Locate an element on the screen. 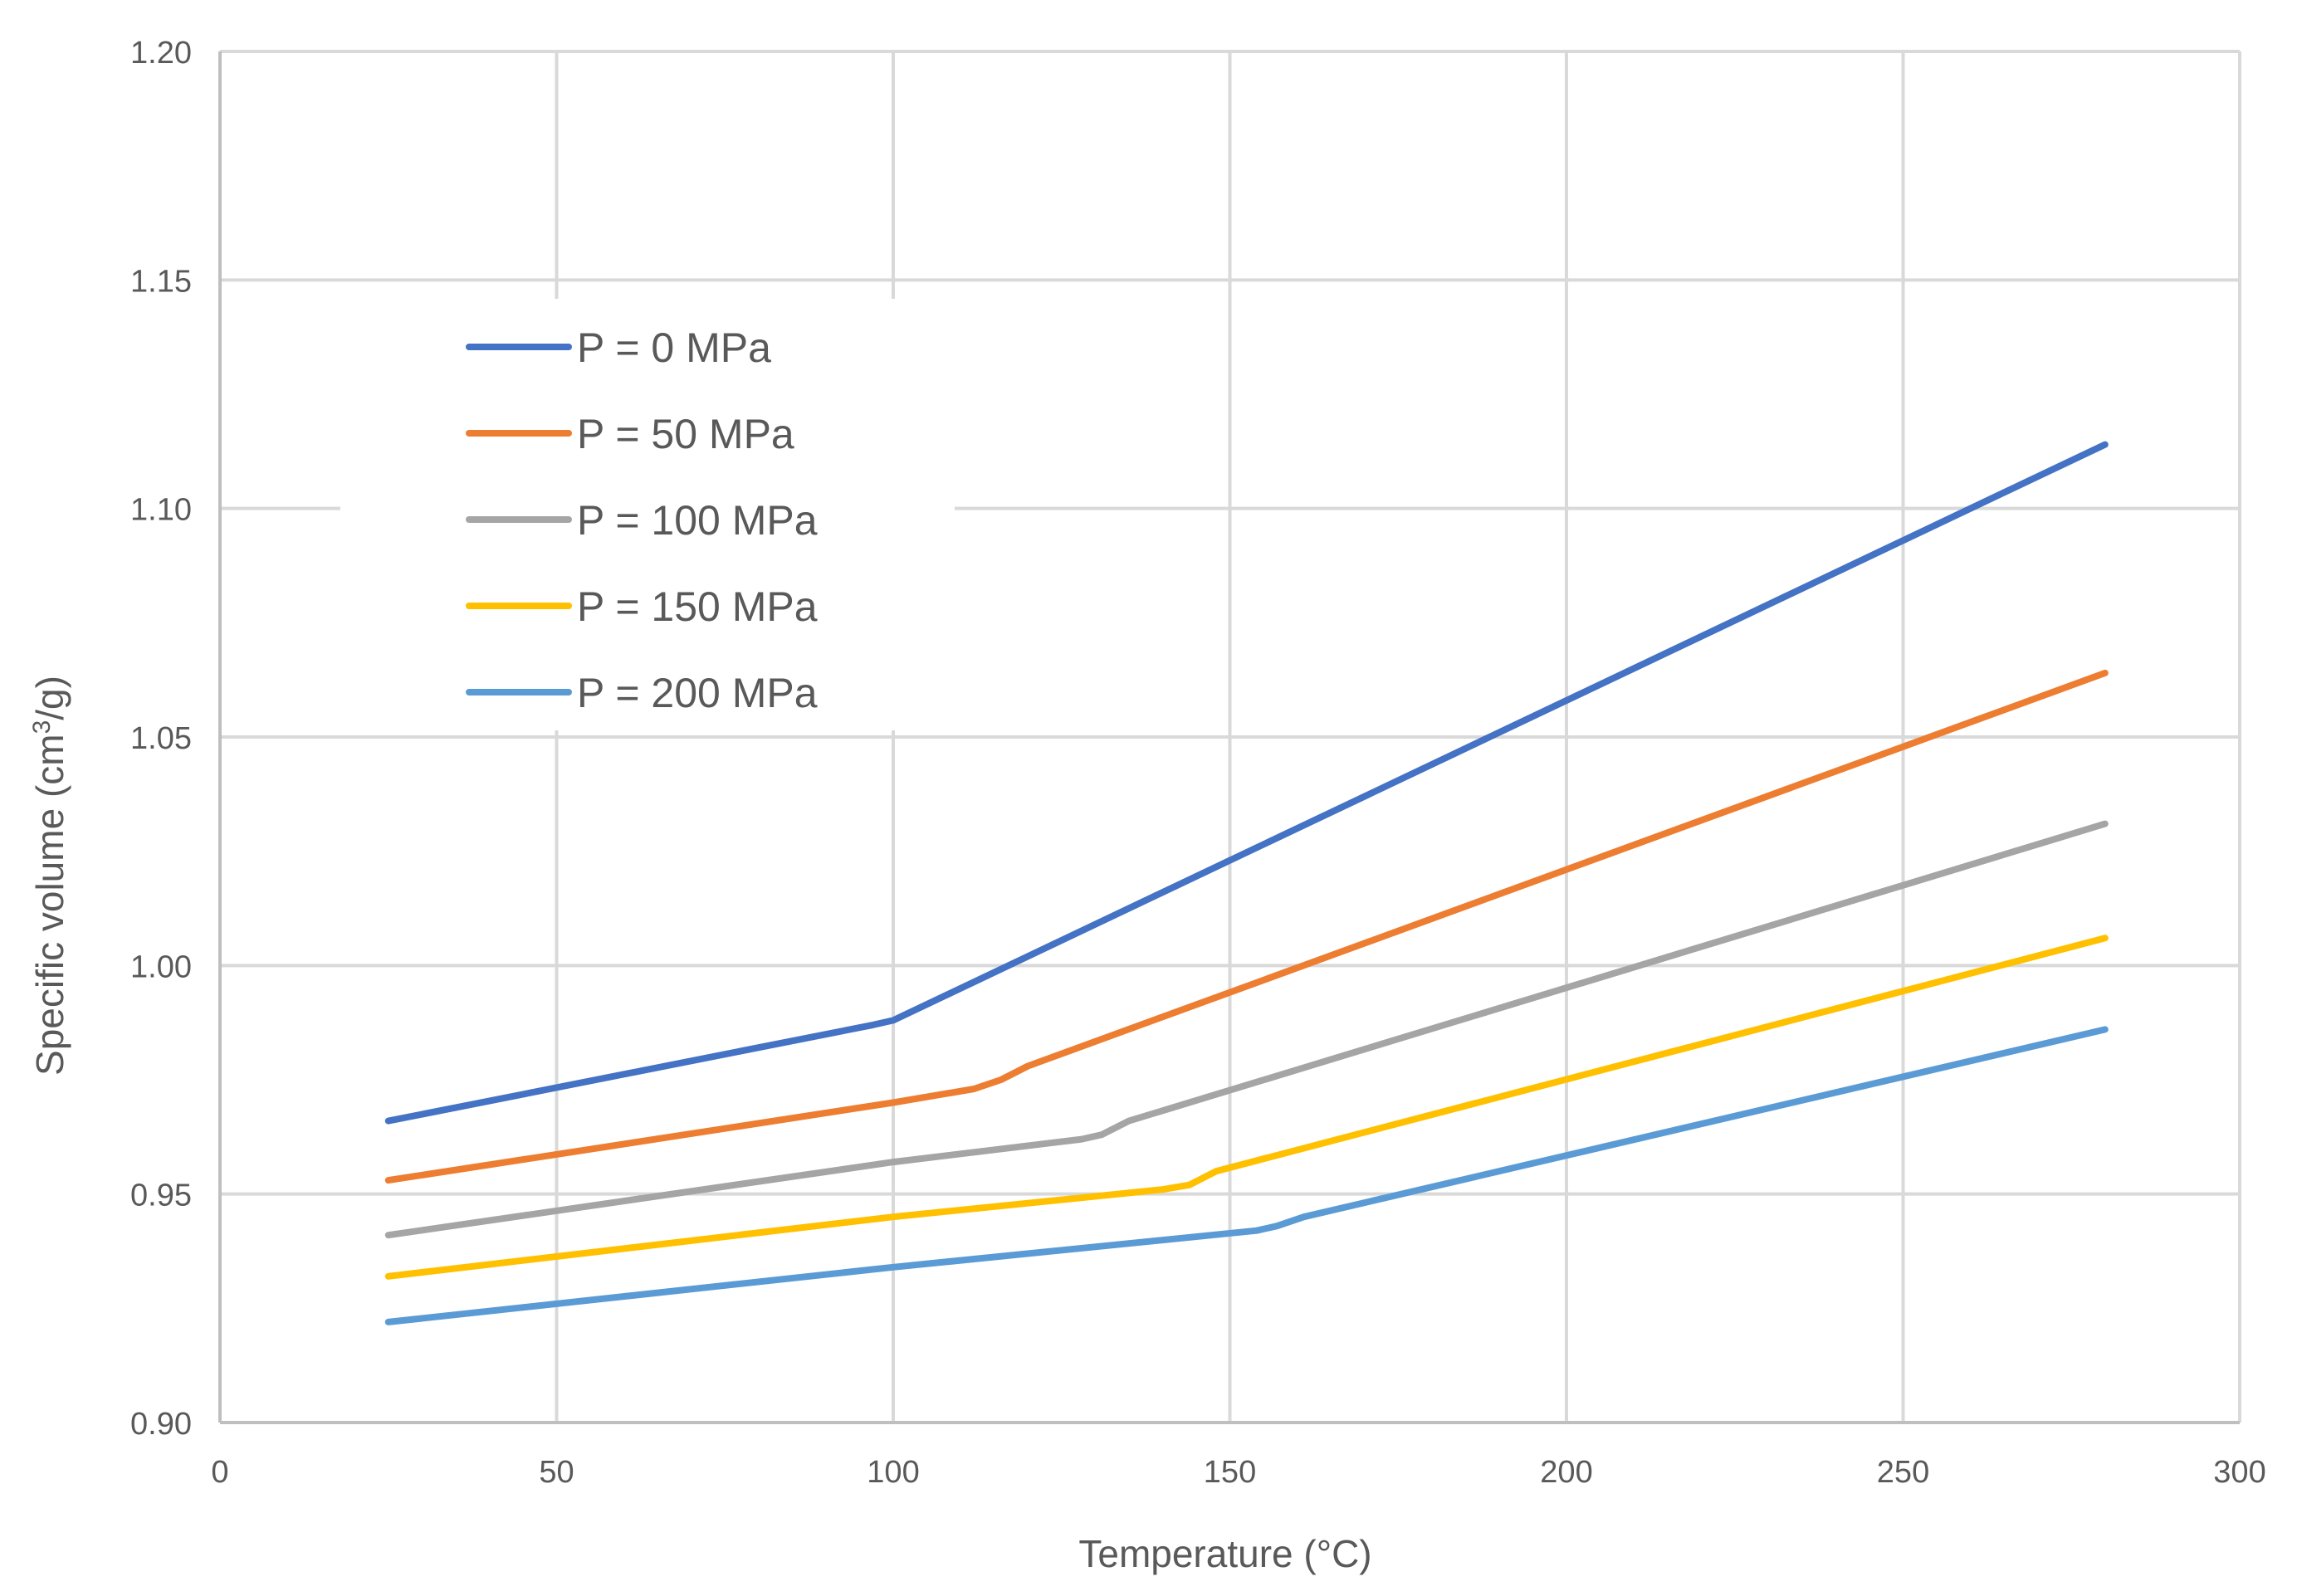 The width and height of the screenshot is (2297, 1596). legend-label-3: P = 100 MPa is located at coordinates (698, 520).